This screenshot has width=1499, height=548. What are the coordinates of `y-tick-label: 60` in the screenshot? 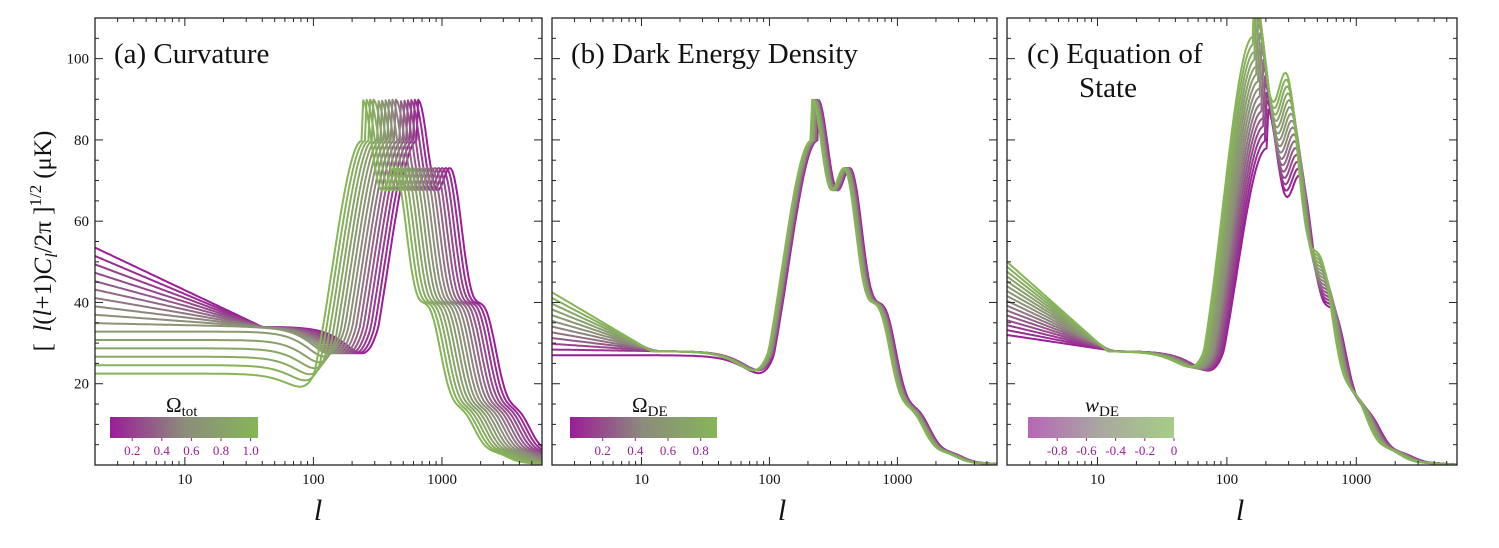 It's located at (81, 222).